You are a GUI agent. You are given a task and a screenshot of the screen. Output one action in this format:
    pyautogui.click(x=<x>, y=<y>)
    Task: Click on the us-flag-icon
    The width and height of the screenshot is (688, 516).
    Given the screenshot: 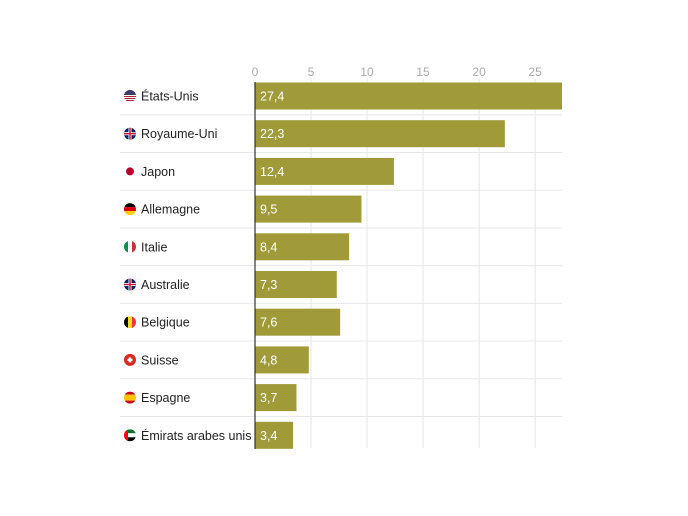 What is the action you would take?
    pyautogui.click(x=130, y=95)
    